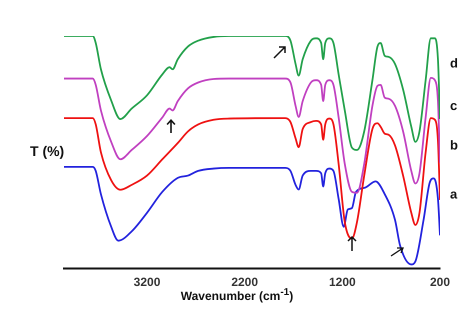  I want to click on x-axis-title: Wavenumber (cm$^{-1}$), so click(237, 295).